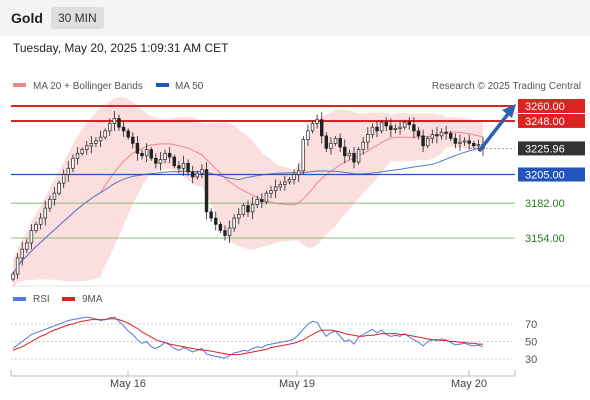 This screenshot has height=400, width=590. Describe the element at coordinates (19, 85) in the screenshot. I see `ma20-legend-swatch` at that location.